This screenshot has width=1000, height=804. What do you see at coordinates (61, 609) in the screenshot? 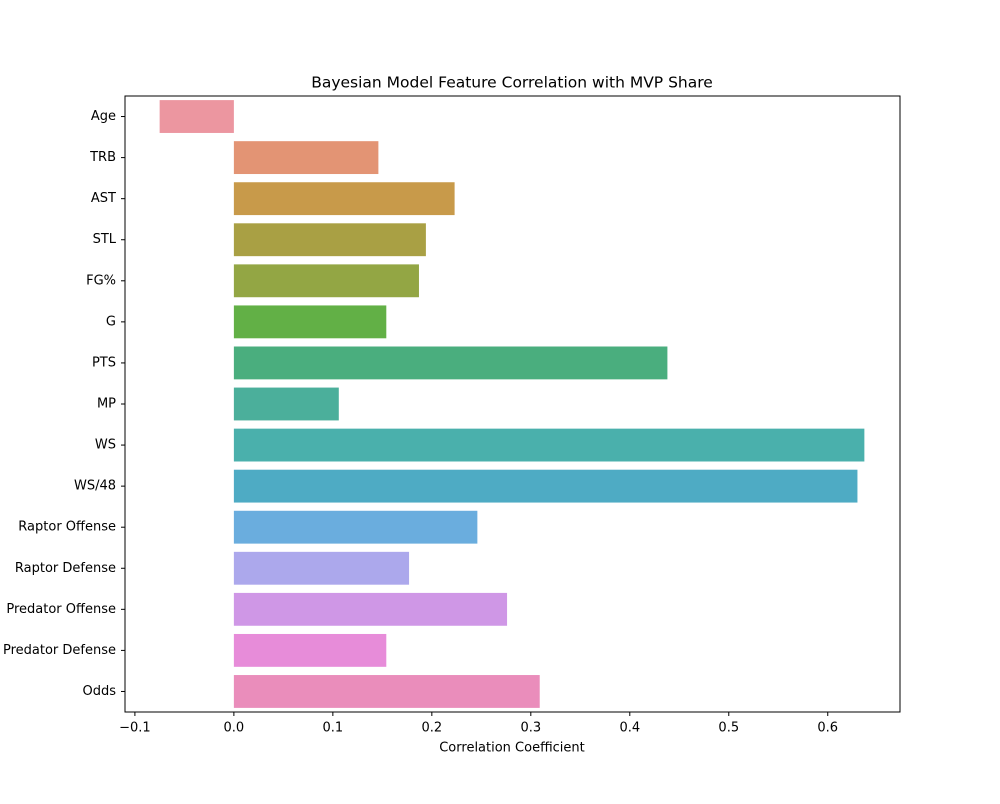
I see `y-tick-label: Predator Offense` at bounding box center [61, 609].